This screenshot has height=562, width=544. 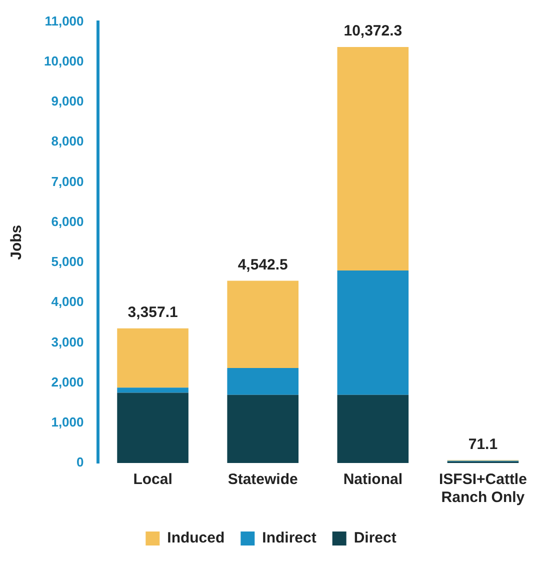 What do you see at coordinates (67, 101) in the screenshot?
I see `y-tick-label: 9,000` at bounding box center [67, 101].